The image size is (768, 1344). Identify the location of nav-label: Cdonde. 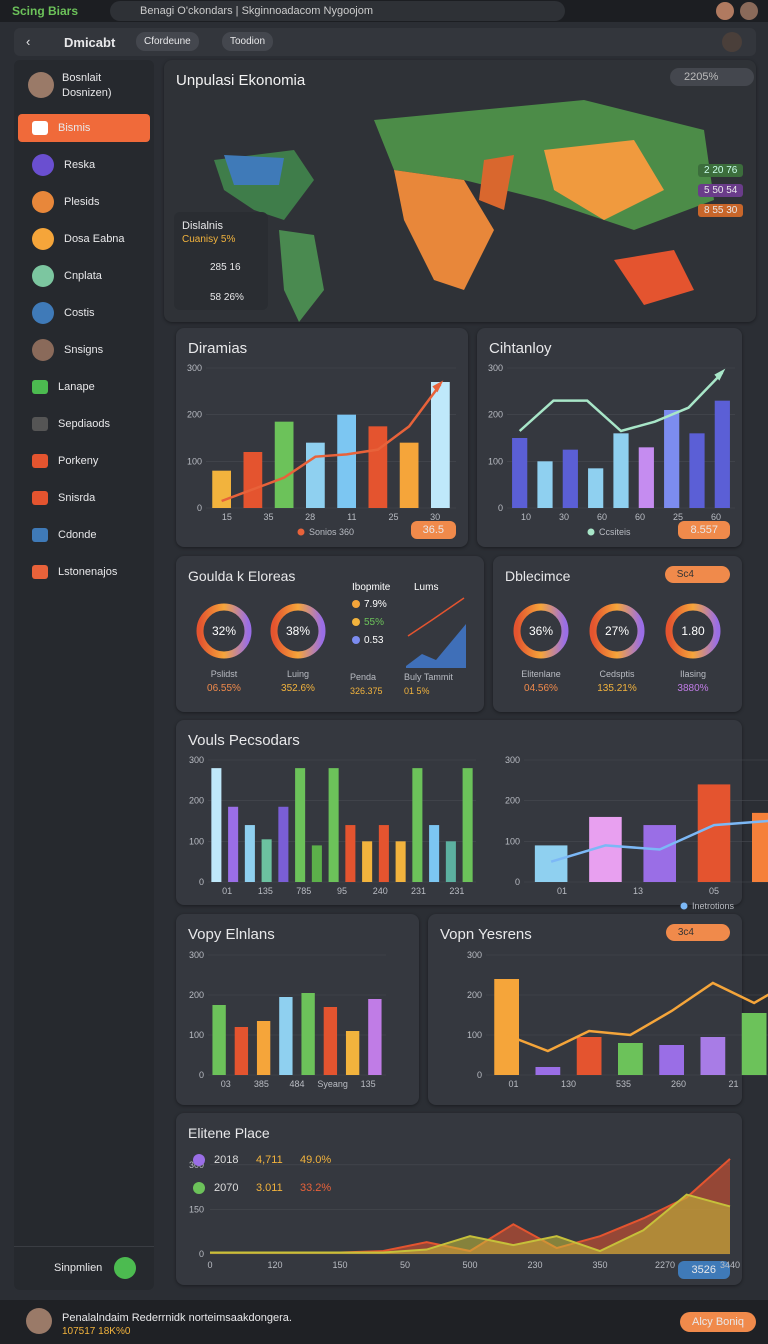
(77, 535).